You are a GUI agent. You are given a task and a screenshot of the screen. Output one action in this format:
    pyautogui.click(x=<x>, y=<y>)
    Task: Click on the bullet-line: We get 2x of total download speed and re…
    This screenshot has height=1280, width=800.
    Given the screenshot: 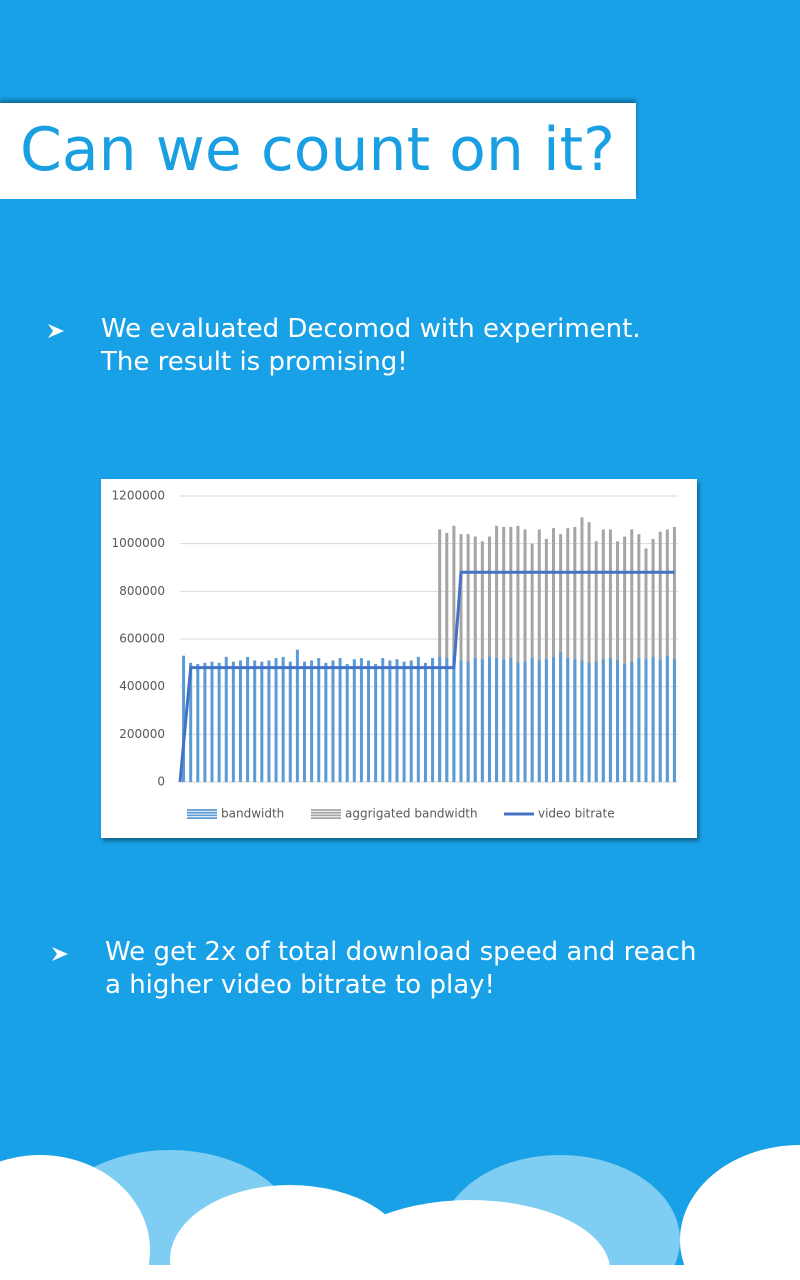 What is the action you would take?
    pyautogui.click(x=401, y=952)
    